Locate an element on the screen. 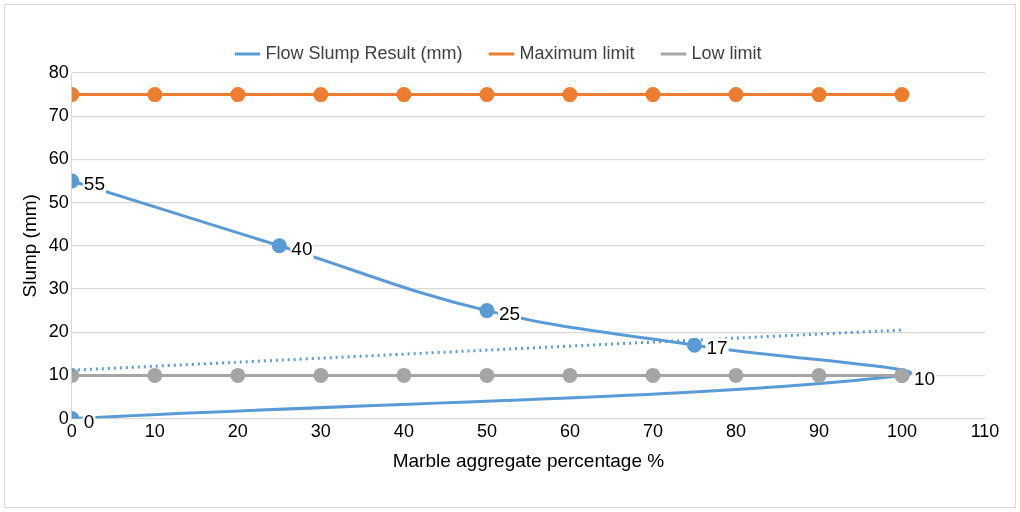 Image resolution: width=1020 pixels, height=512 pixels. x-tick-label: 60 is located at coordinates (569, 431).